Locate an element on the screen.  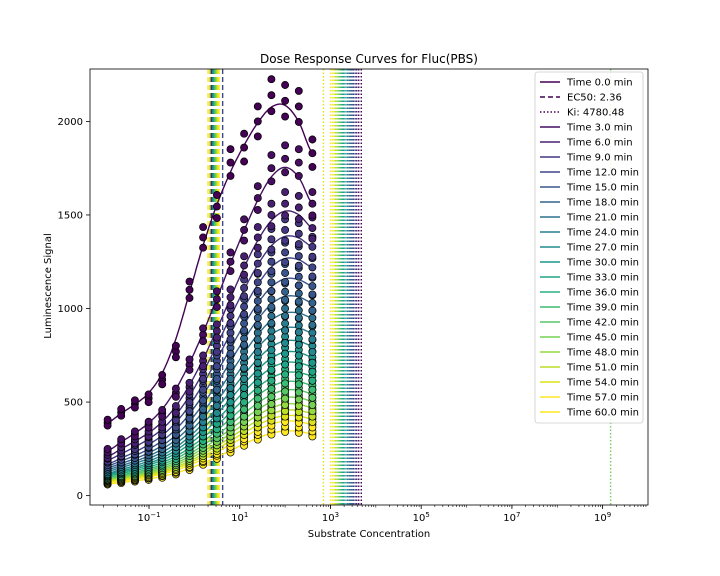
legend-label: Time 6.0 min is located at coordinates (599, 143).